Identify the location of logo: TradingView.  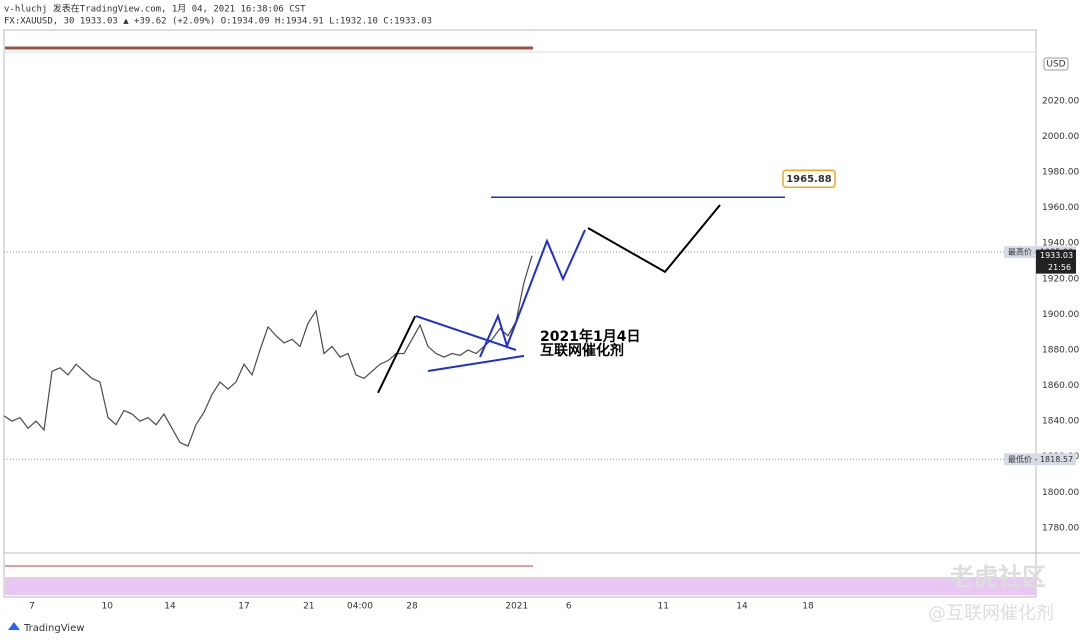
(53, 628).